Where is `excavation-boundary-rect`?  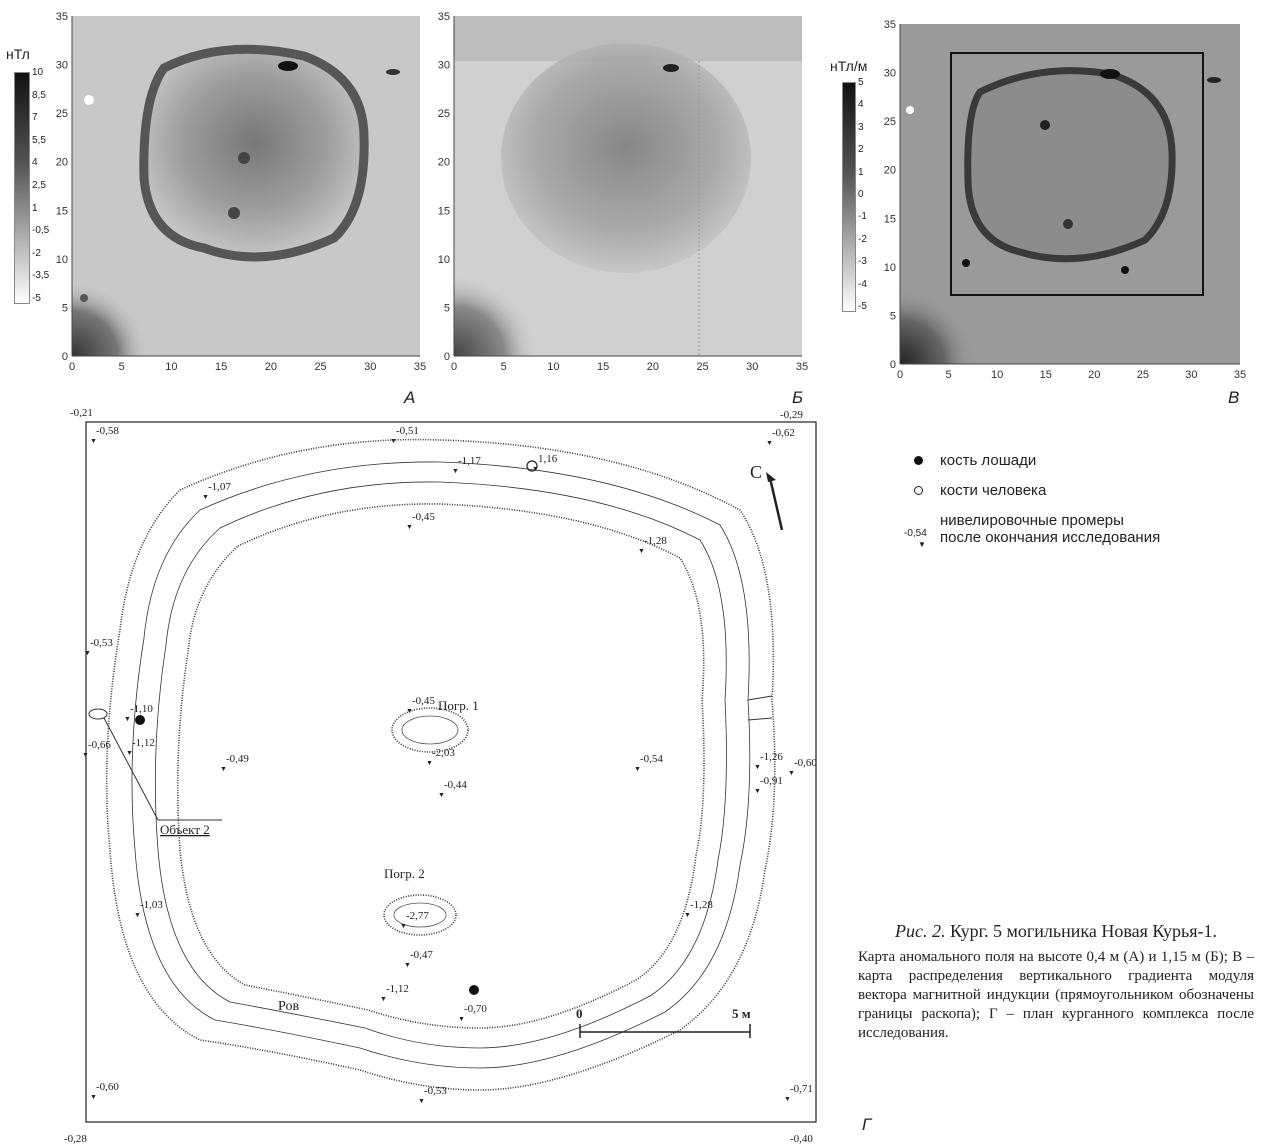
excavation-boundary-rect is located at coordinates (1077, 174).